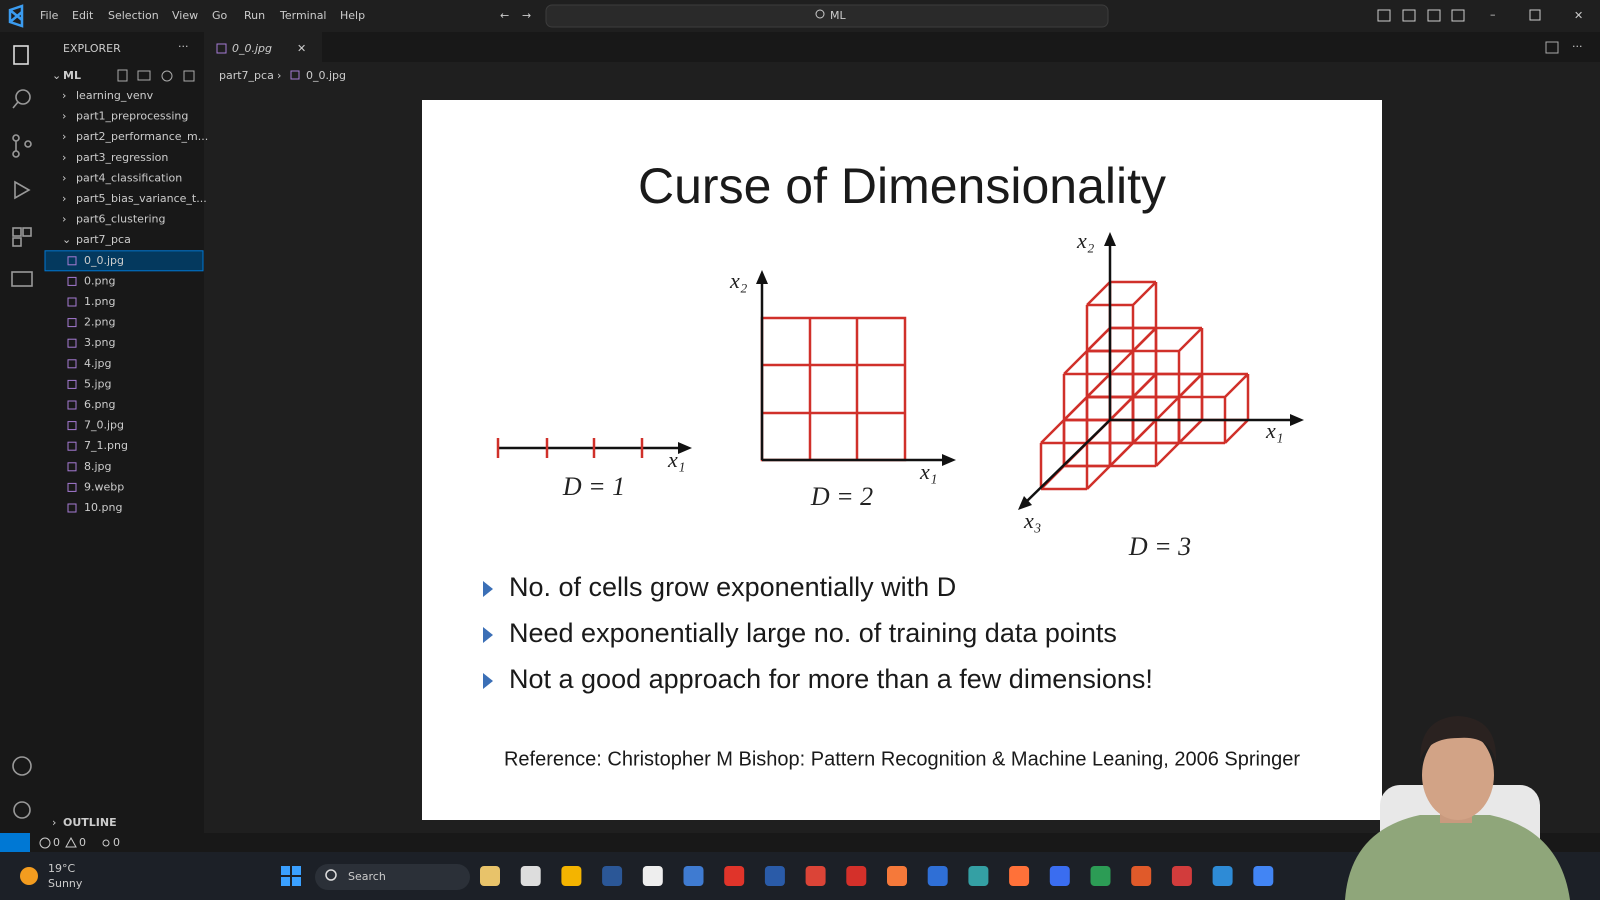 The height and width of the screenshot is (900, 1600). Describe the element at coordinates (116, 842) in the screenshot. I see `ports-count: 0` at that location.